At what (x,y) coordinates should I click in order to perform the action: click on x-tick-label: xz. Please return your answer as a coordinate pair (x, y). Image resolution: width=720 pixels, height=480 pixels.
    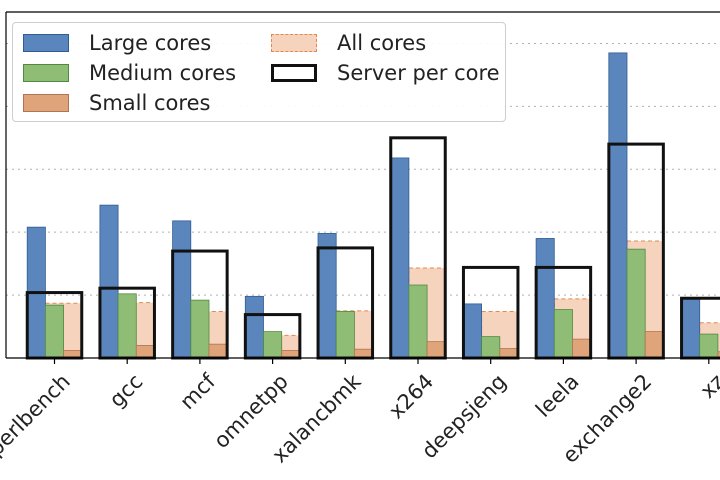
    Looking at the image, I should click on (708, 386).